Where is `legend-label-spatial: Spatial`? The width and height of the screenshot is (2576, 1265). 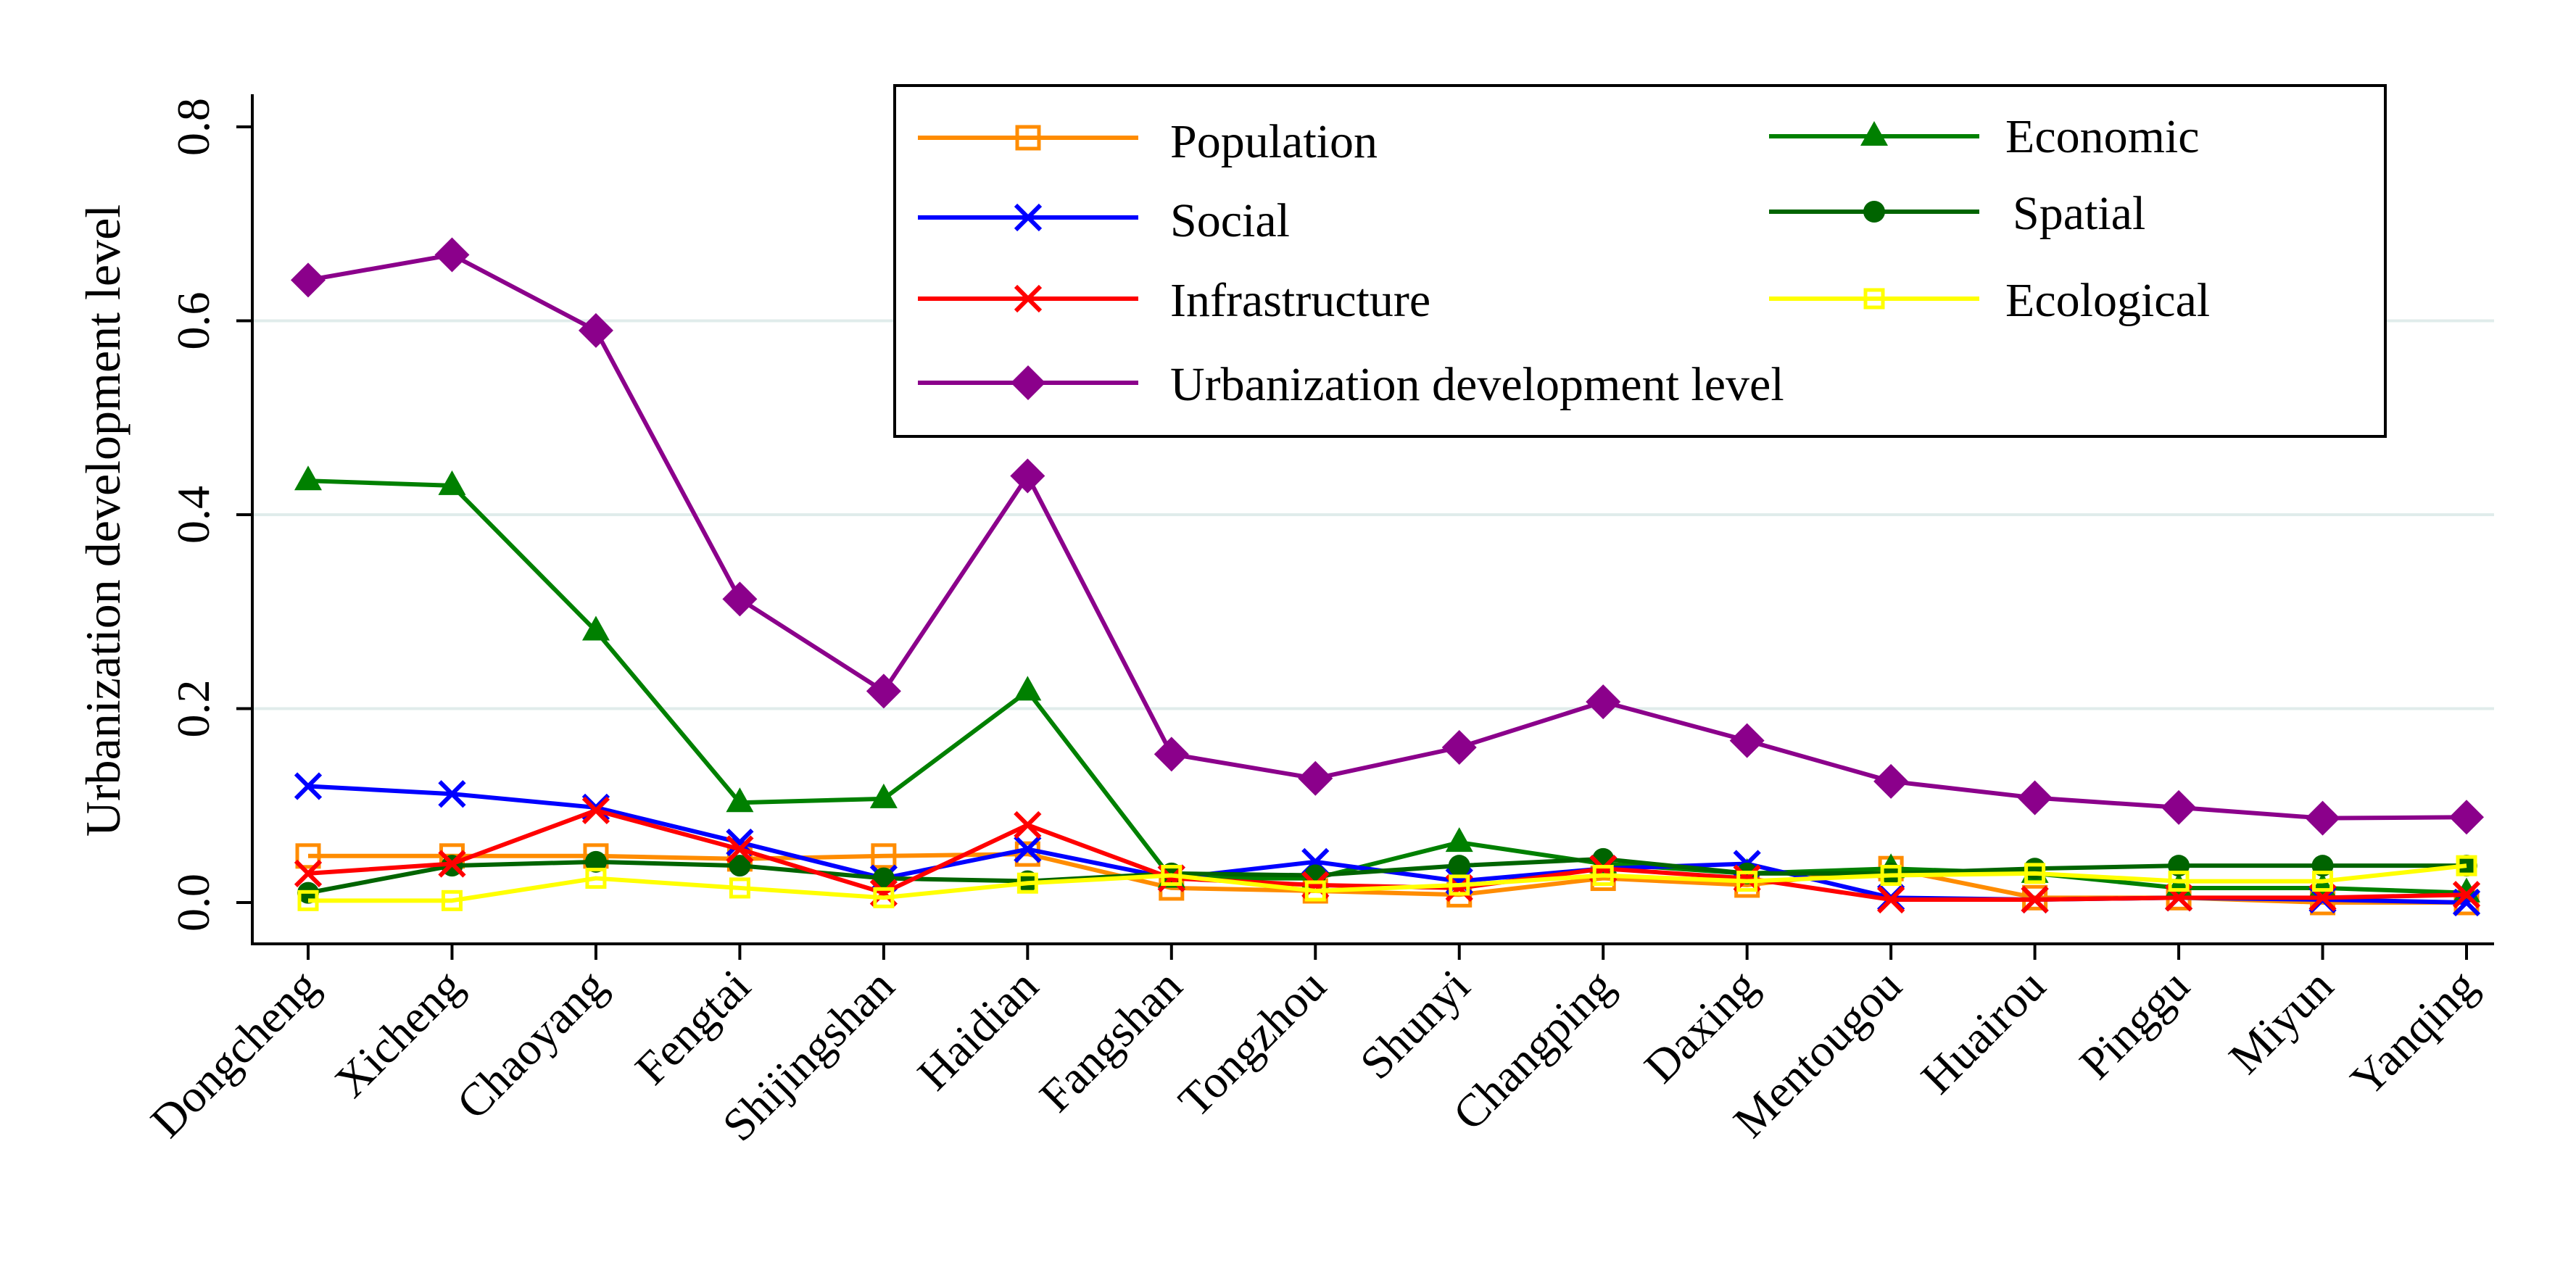 legend-label-spatial: Spatial is located at coordinates (2079, 213).